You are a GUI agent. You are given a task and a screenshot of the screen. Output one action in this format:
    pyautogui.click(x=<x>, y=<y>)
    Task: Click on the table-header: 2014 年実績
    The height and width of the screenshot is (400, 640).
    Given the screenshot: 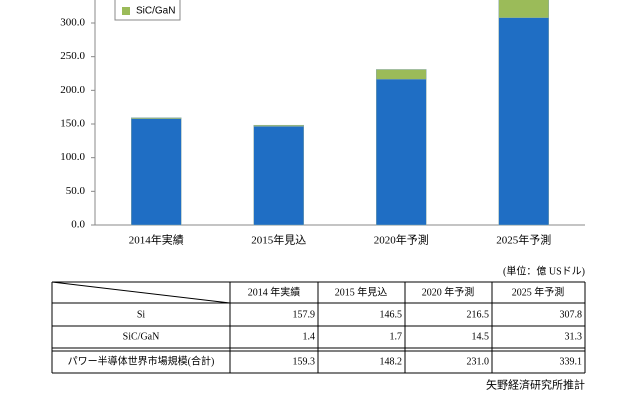 What is the action you would take?
    pyautogui.click(x=274, y=291)
    